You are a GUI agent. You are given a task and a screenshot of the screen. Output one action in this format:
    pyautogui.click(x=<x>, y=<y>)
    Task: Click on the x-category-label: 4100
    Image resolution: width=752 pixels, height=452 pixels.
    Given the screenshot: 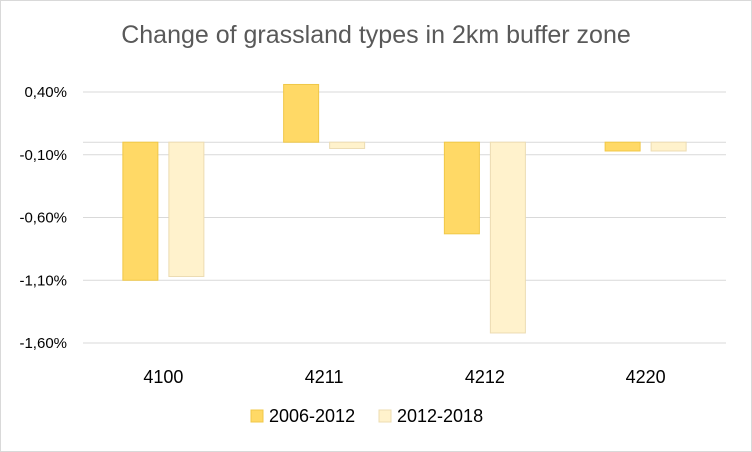 What is the action you would take?
    pyautogui.click(x=163, y=377)
    